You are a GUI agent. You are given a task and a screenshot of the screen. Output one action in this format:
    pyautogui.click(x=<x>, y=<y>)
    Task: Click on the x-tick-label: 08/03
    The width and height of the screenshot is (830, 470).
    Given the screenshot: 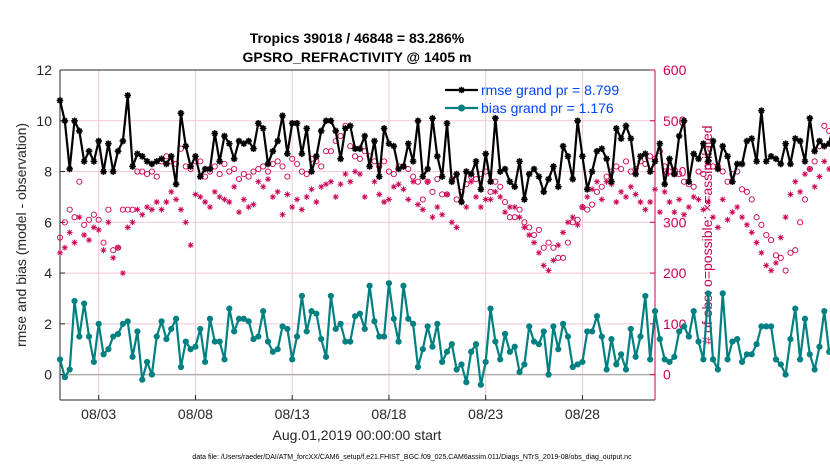 What is the action you would take?
    pyautogui.click(x=98, y=414)
    